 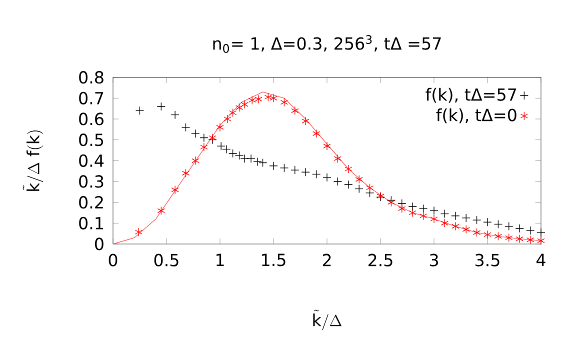 What do you see at coordinates (380, 260) in the screenshot?
I see `x-tick-label: 2.5` at bounding box center [380, 260].